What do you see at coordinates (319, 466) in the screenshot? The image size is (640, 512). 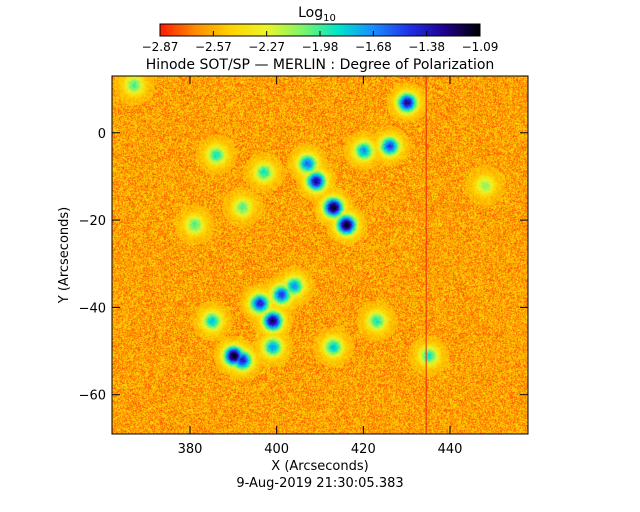 I see `x-axis-label: X (Arcseconds)` at bounding box center [319, 466].